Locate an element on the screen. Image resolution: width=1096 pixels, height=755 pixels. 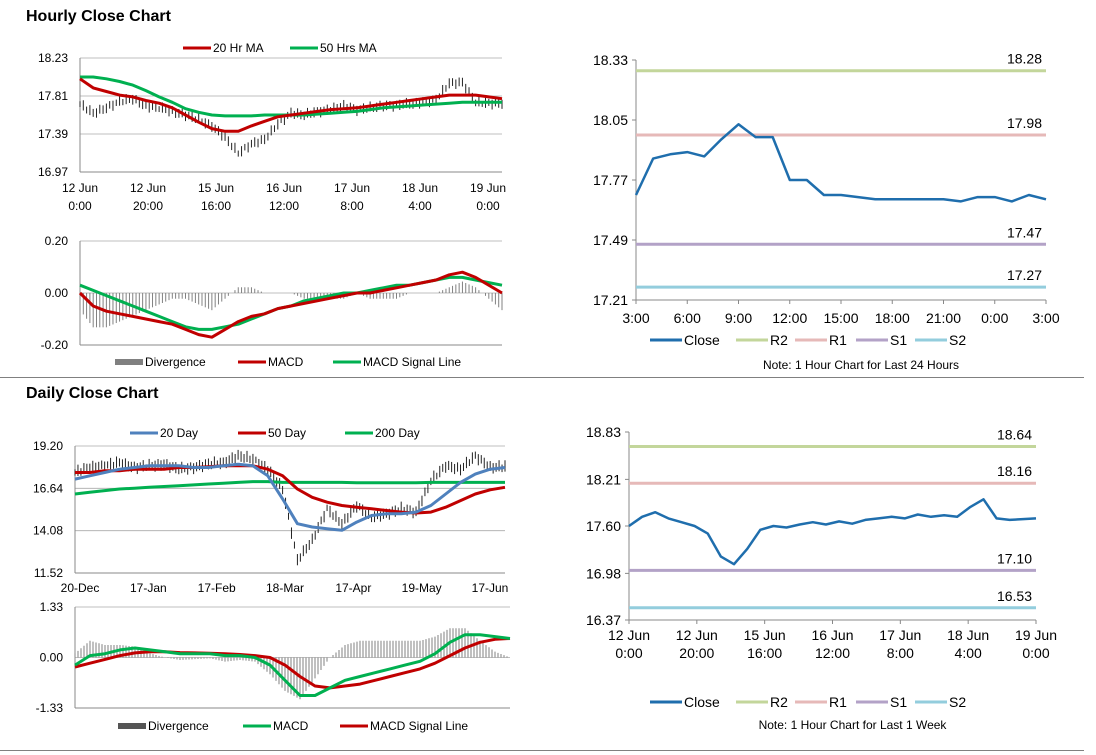
hourly-week-legend-s2-label: S2 is located at coordinates (957, 702).